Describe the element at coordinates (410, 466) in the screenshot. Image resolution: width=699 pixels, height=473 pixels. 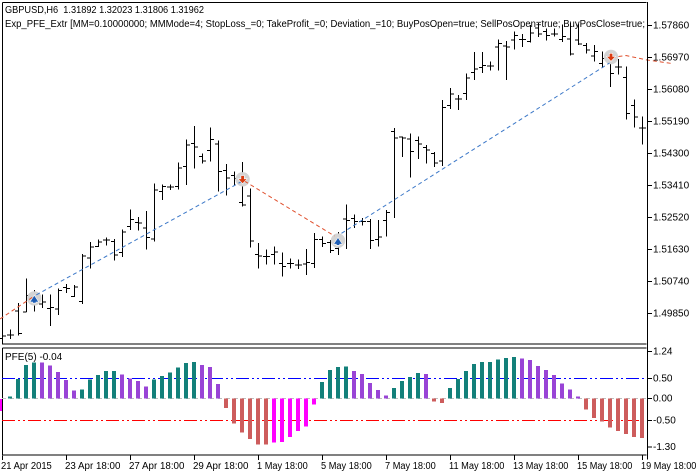
I see `svg-text: 7 May 18:00` at that location.